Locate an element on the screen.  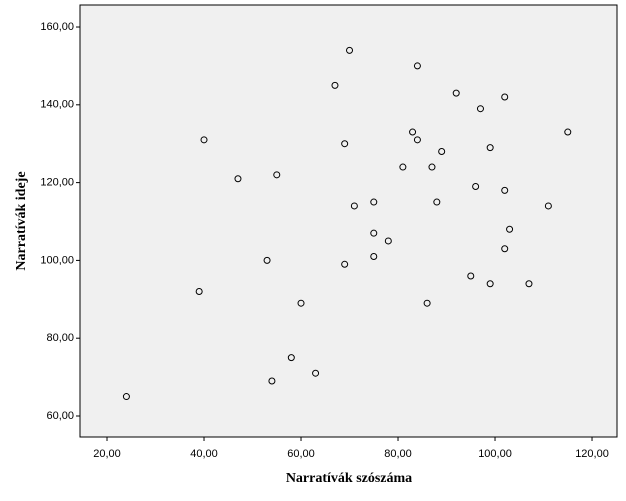
y-tick-label: 120,00 is located at coordinates (57, 183).